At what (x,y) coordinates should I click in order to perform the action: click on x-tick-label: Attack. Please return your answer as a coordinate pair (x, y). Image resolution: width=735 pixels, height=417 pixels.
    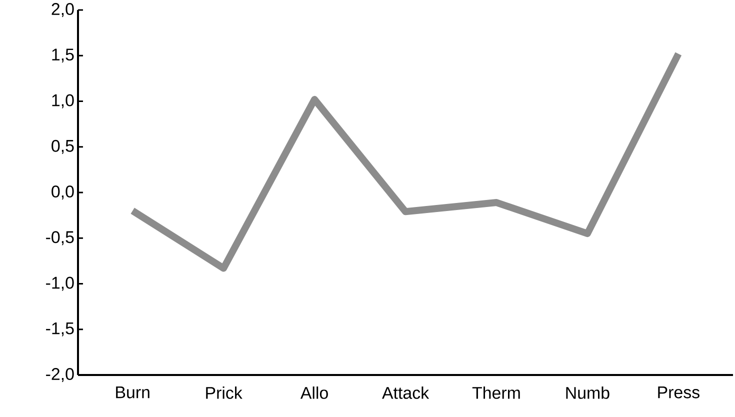
    Looking at the image, I should click on (406, 392).